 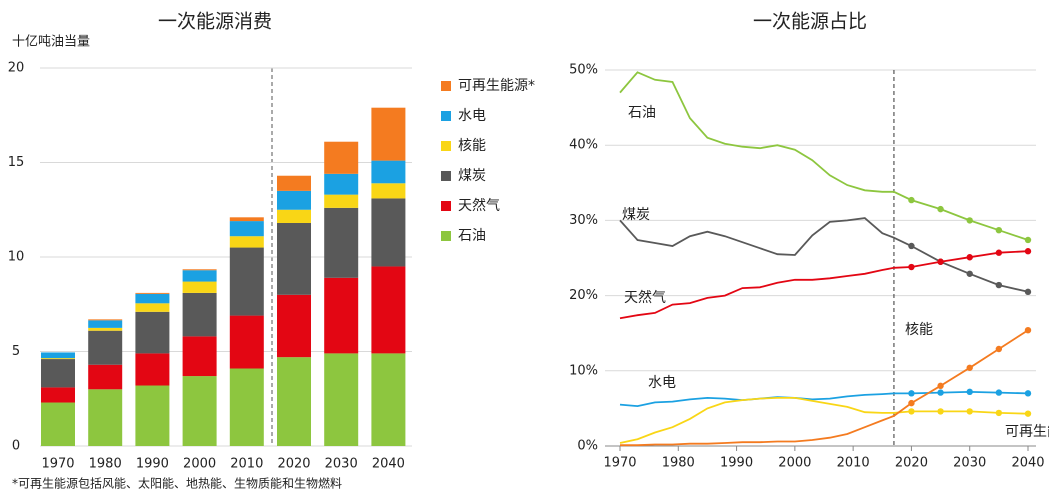 I want to click on y-tick-label: 30%, so click(x=583, y=220).